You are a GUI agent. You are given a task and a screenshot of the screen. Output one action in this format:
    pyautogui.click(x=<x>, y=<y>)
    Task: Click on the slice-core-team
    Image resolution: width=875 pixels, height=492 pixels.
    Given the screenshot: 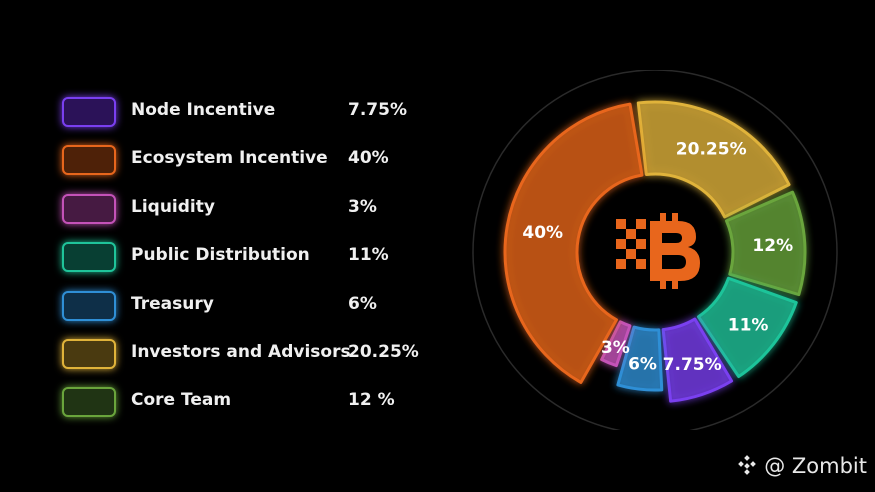 What is the action you would take?
    pyautogui.click(x=766, y=243)
    